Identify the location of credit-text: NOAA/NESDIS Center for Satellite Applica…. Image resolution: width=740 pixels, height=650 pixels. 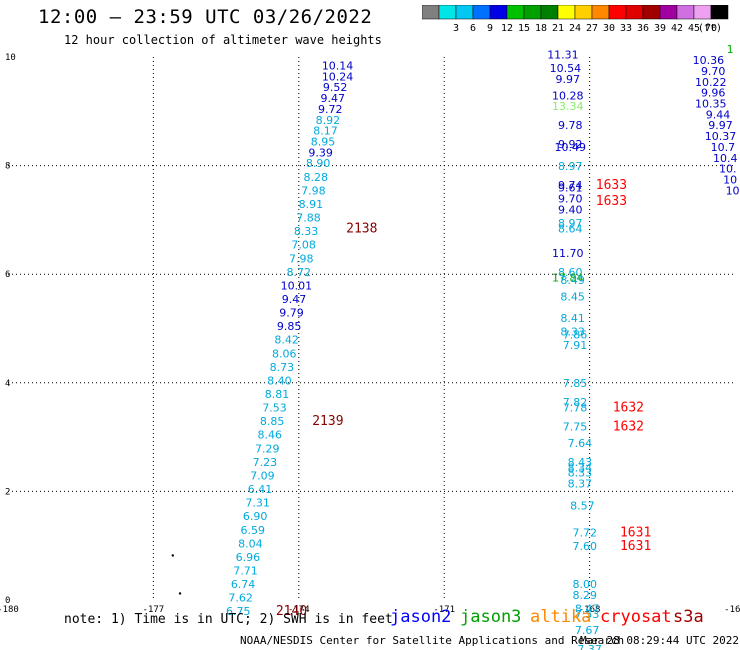
(432, 640).